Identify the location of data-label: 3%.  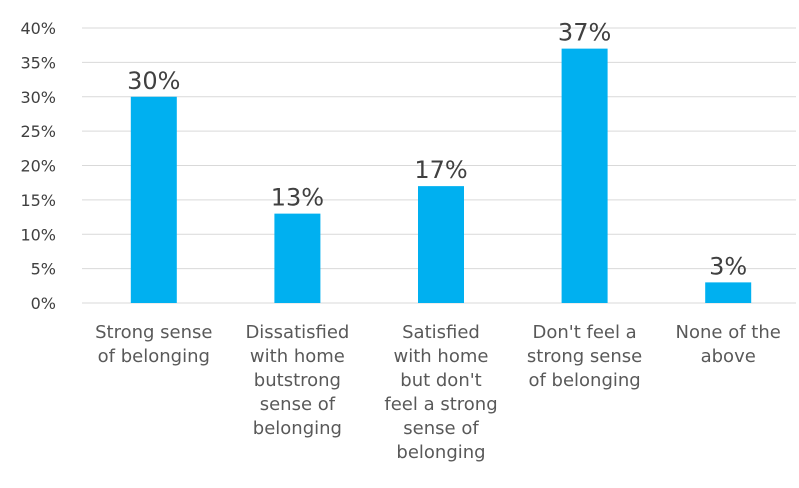
(728, 266).